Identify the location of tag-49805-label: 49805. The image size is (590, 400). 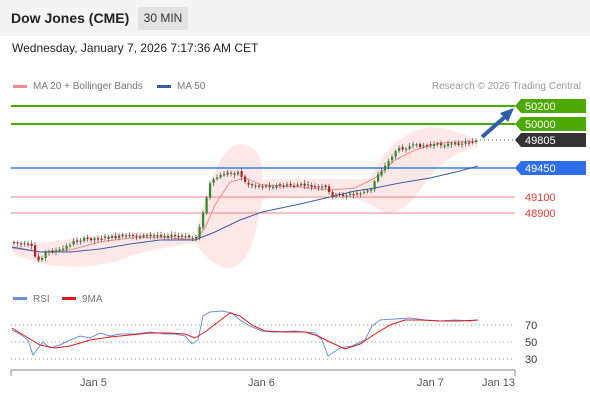
(540, 141).